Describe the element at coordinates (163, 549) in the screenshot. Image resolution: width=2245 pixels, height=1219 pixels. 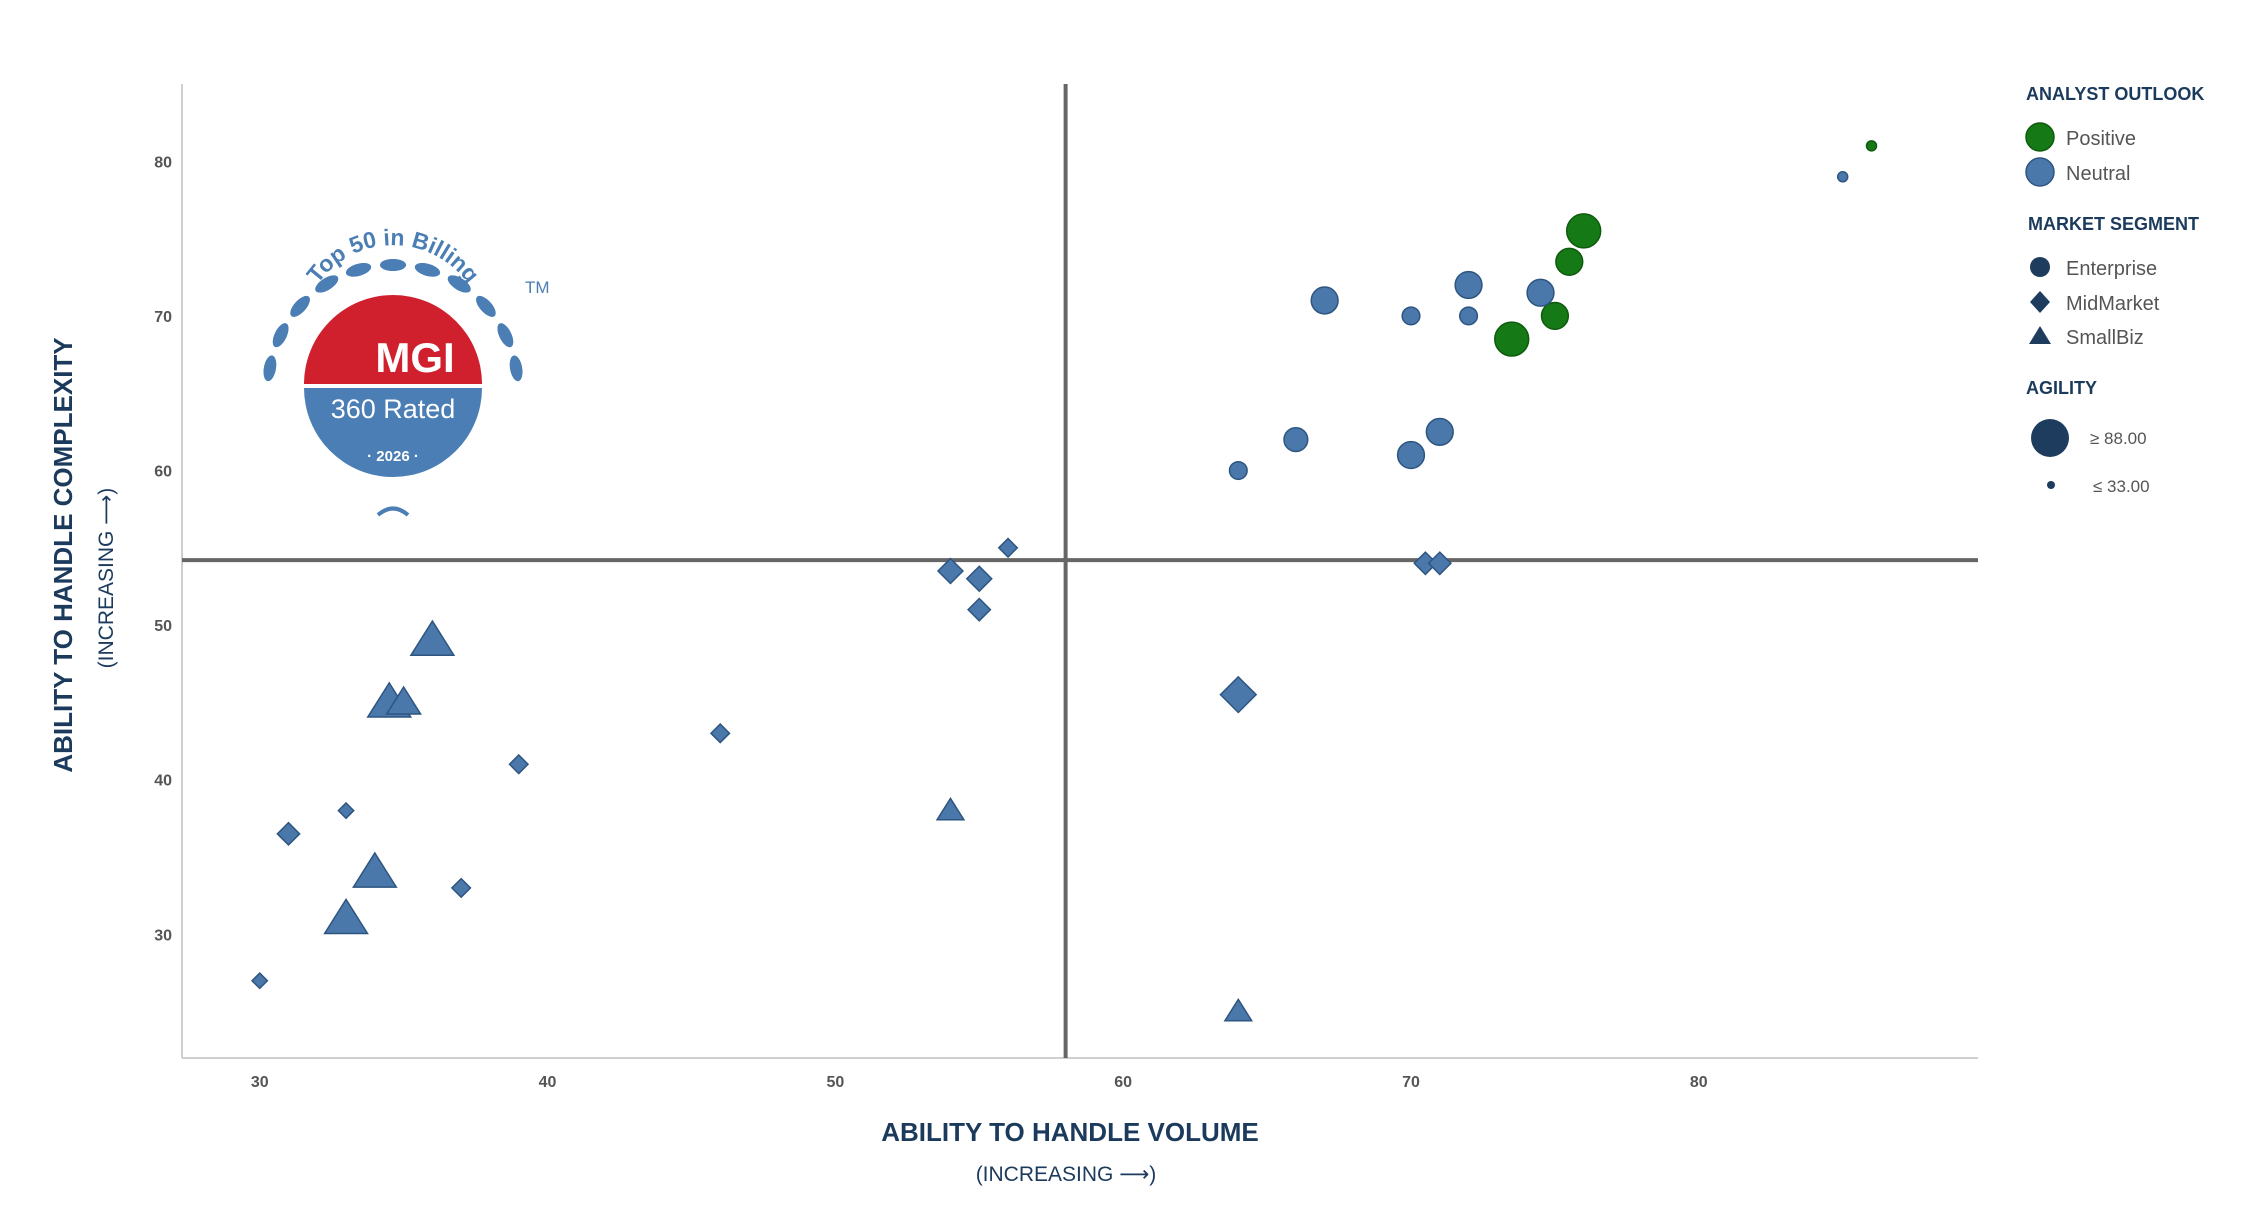
I see `y-tick-labels: 30 40 50 60 70 80` at that location.